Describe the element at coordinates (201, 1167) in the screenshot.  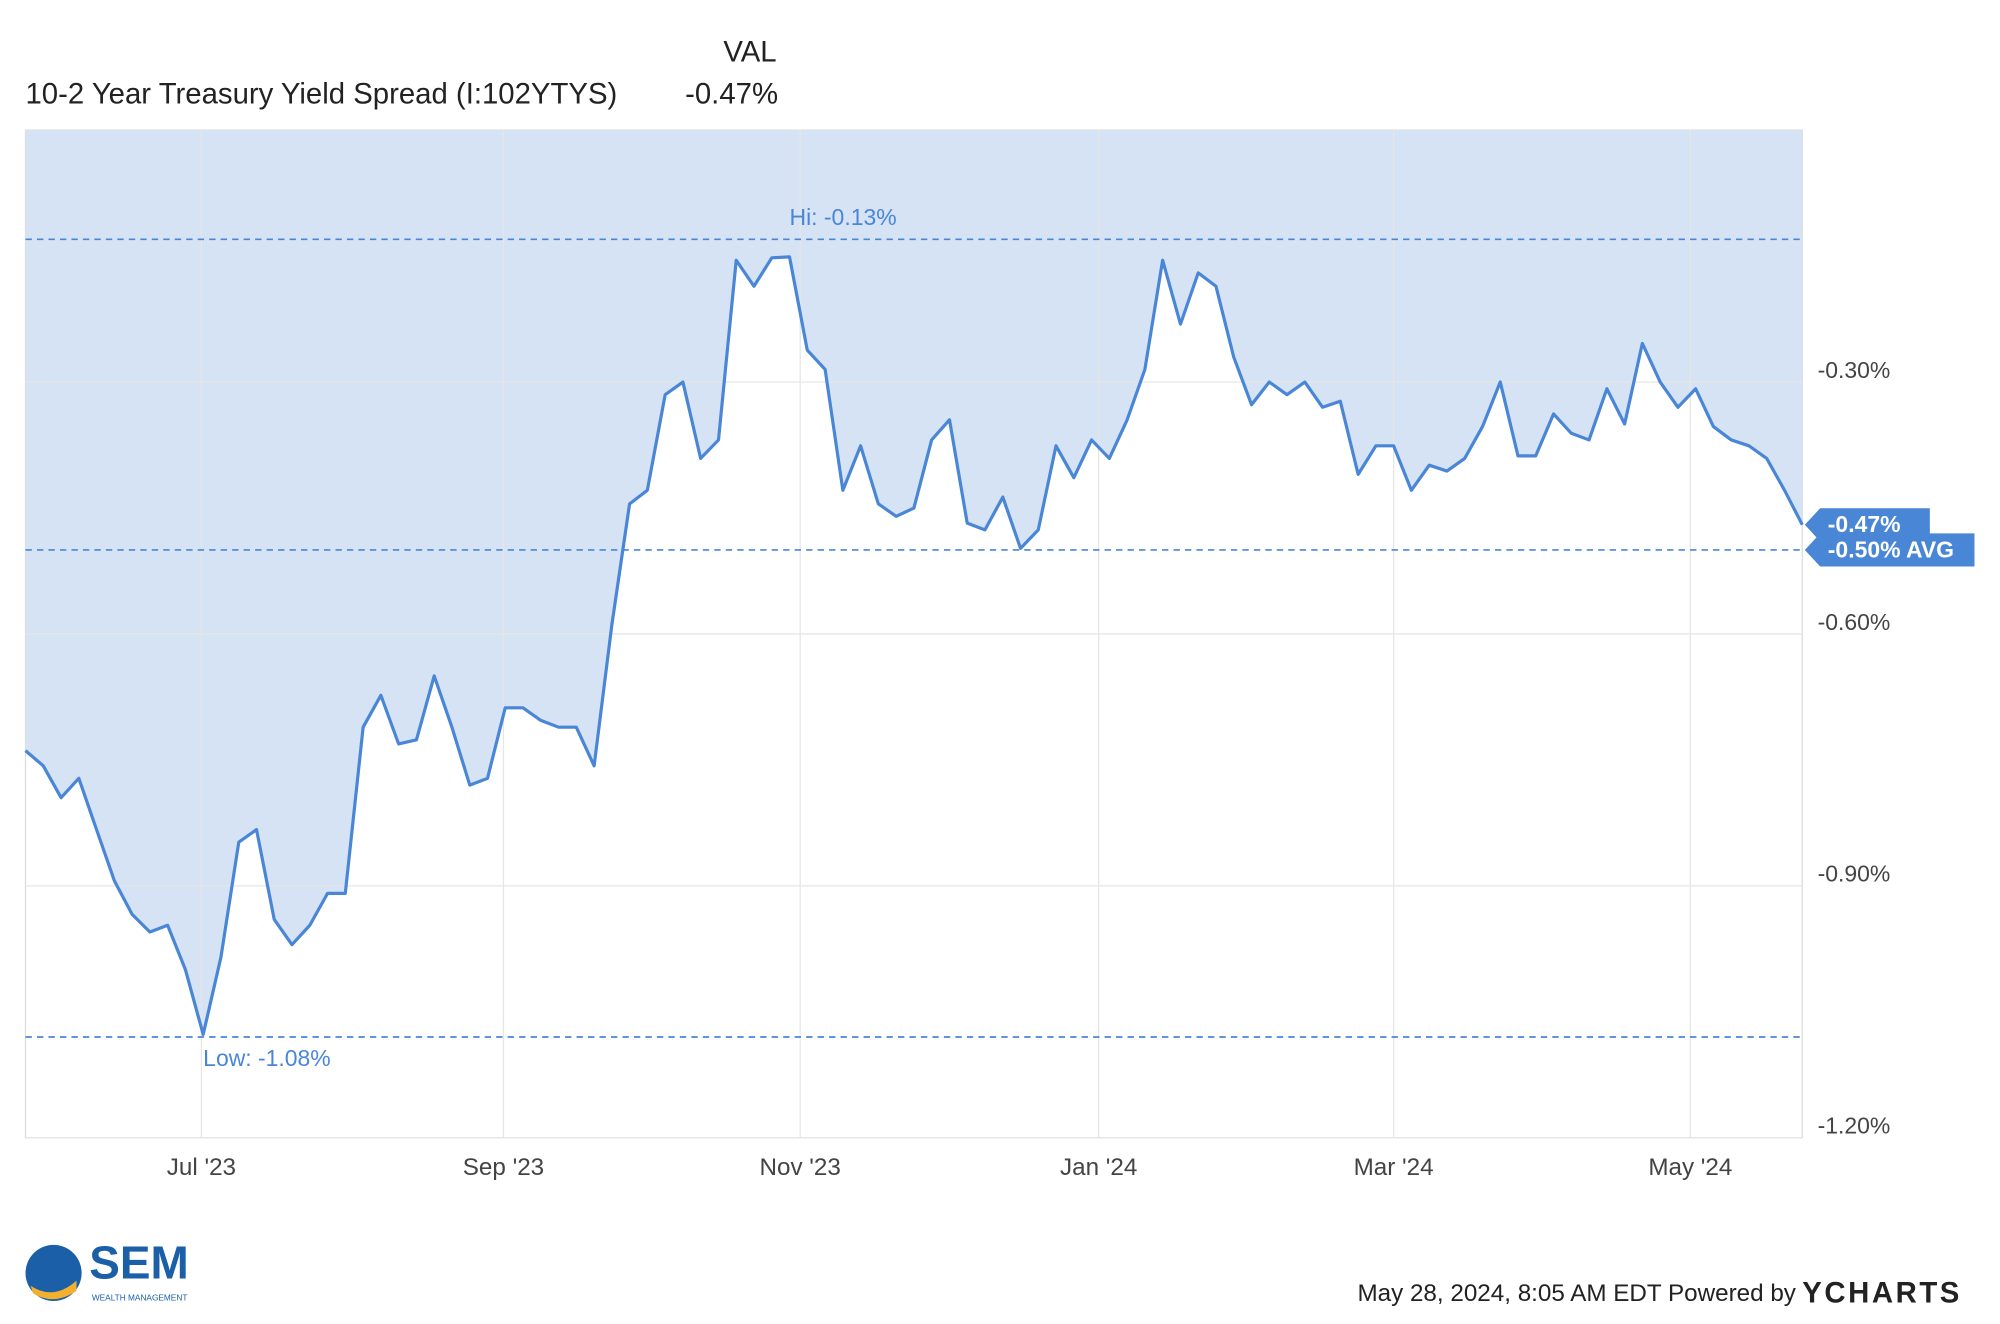
I see `x-tick-label: Jul '23` at that location.